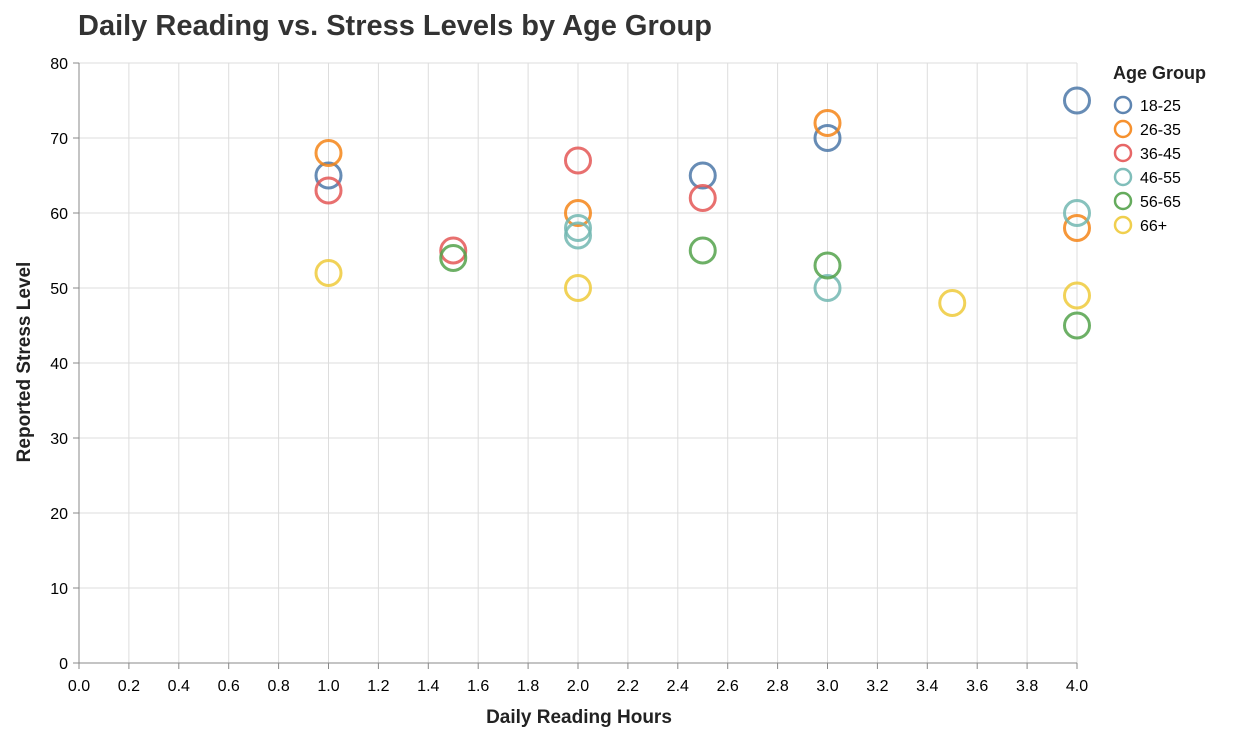  Describe the element at coordinates (59, 139) in the screenshot. I see `y-tick-label: 70` at that location.